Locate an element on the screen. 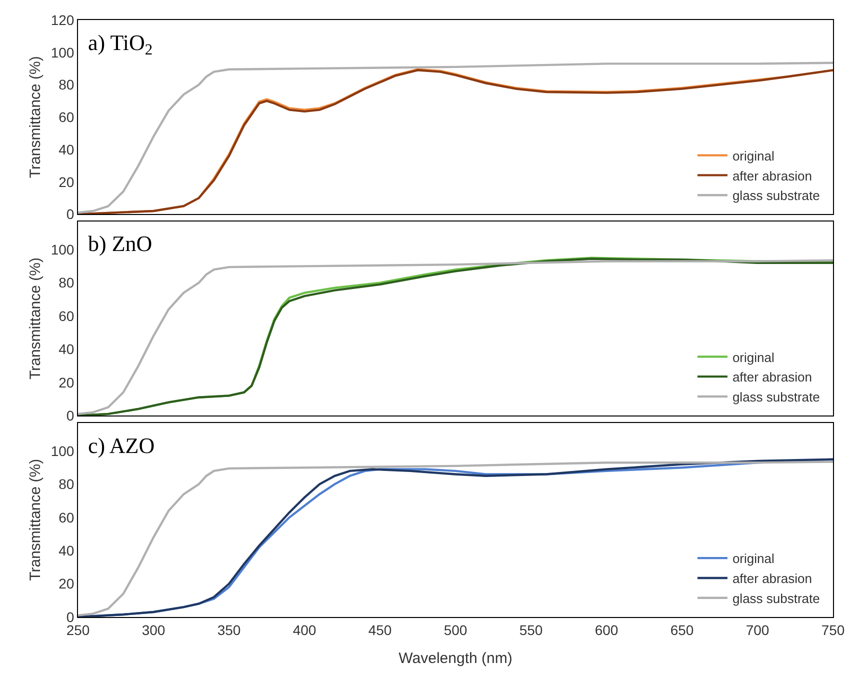 This screenshot has width=861, height=675. x-tick-label: 650 is located at coordinates (682, 630).